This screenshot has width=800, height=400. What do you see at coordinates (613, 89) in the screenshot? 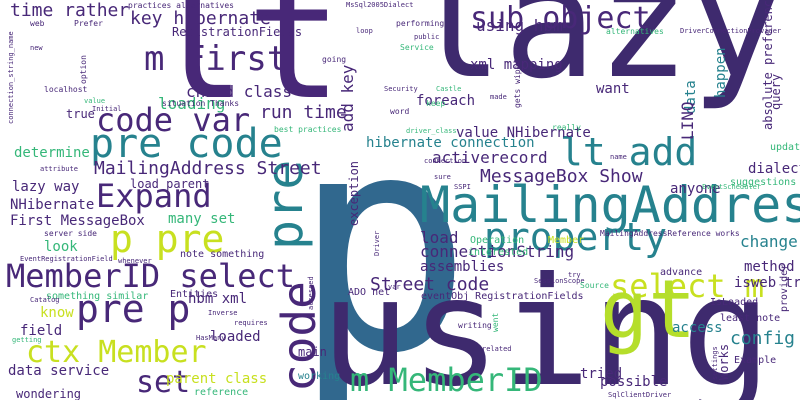
I see `cloud-word: want` at bounding box center [613, 89].